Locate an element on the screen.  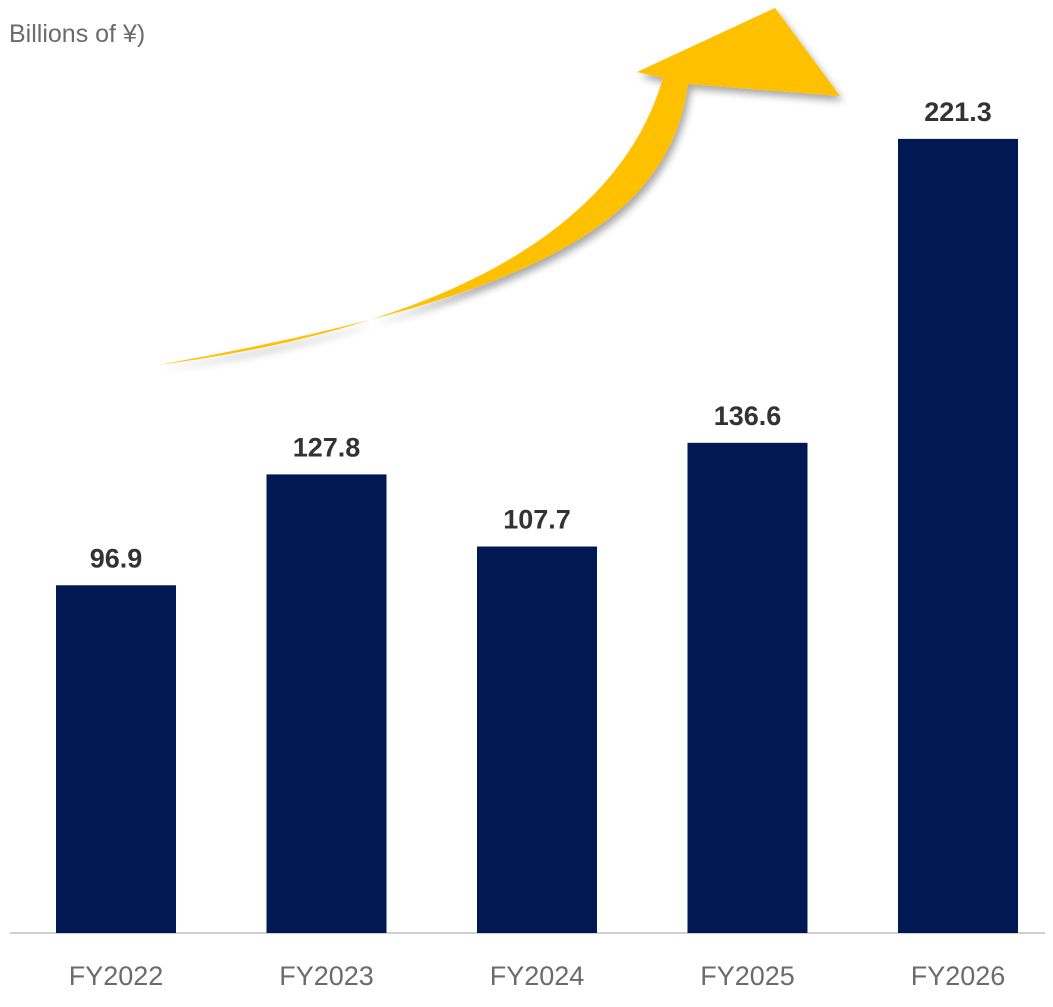
bar-fy2022 is located at coordinates (116, 759).